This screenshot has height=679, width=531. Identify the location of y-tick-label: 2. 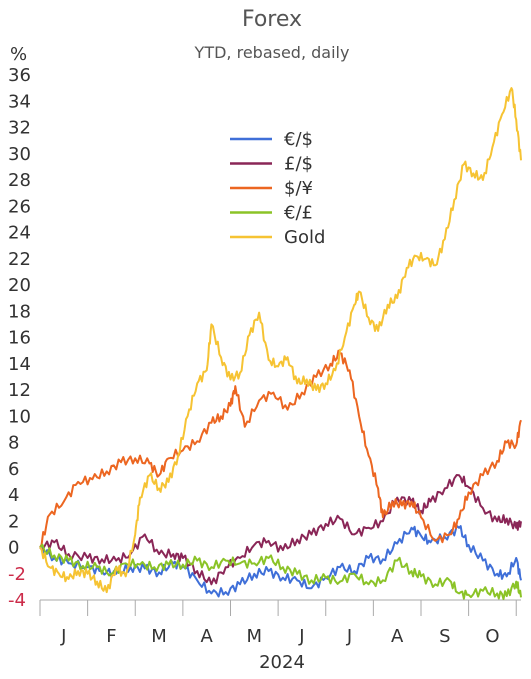
(13, 521).